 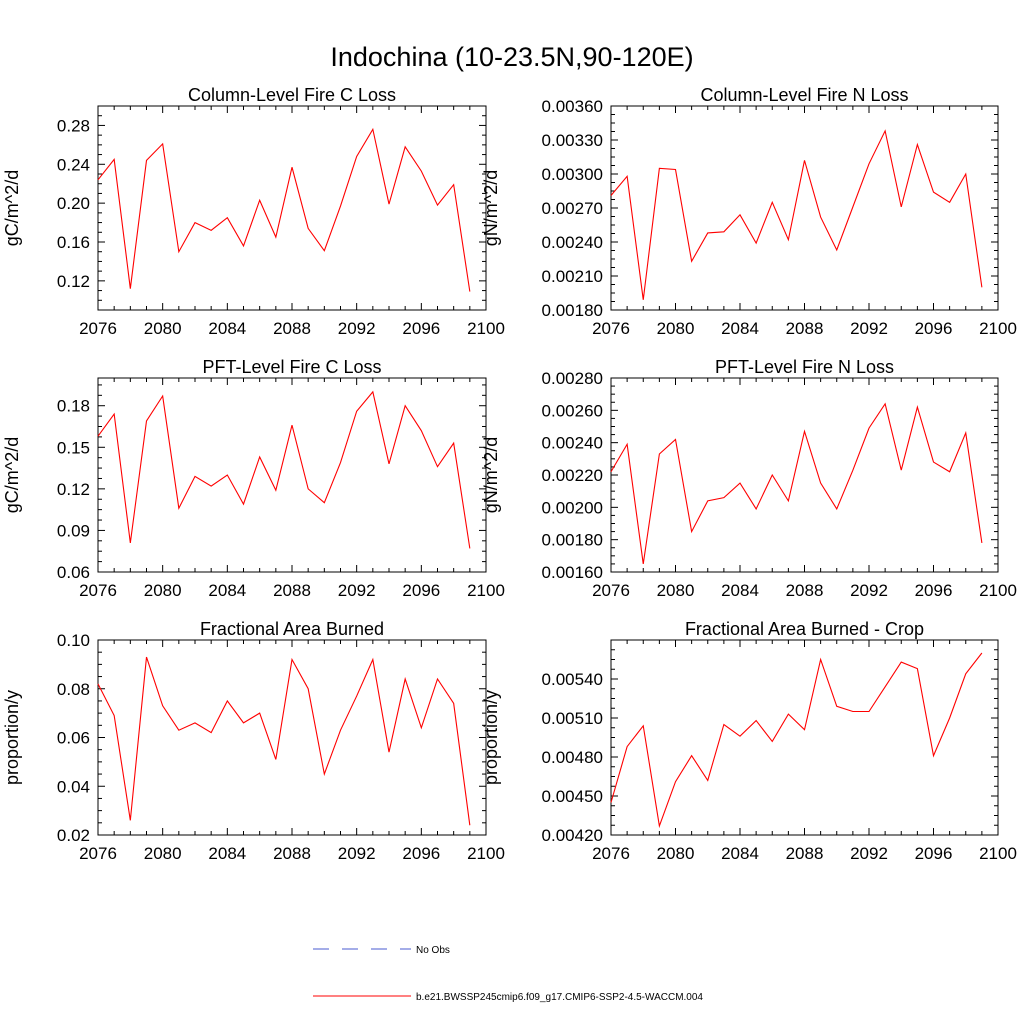 I want to click on panel-title: PFT-Level Fire N Loss, so click(x=804, y=367).